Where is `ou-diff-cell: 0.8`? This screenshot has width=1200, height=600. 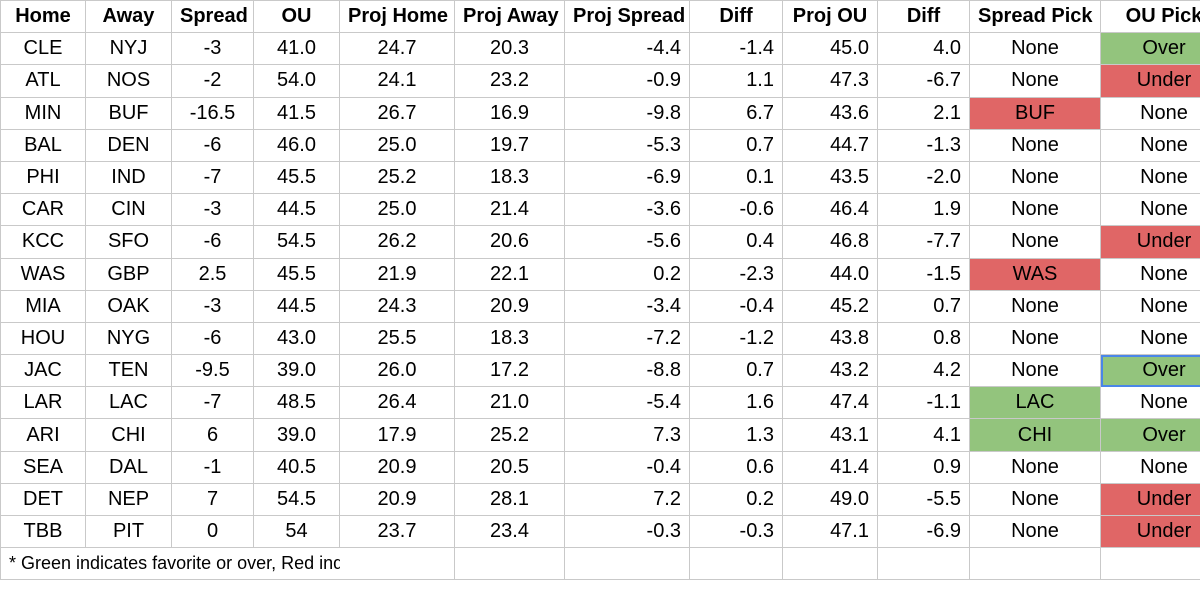
ou-diff-cell: 0.8 is located at coordinates (923, 338).